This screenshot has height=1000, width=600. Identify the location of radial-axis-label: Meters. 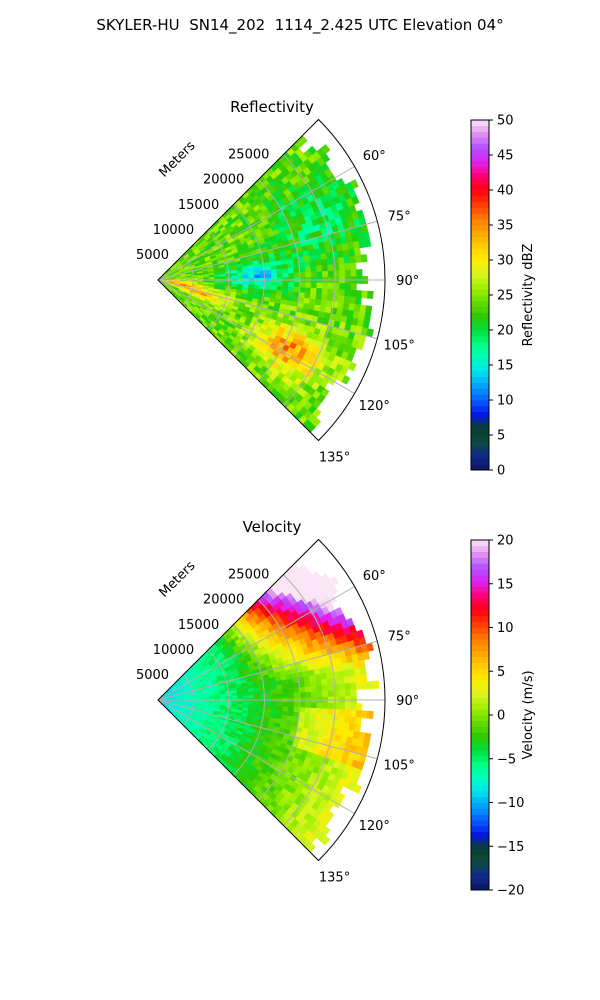
(178, 579).